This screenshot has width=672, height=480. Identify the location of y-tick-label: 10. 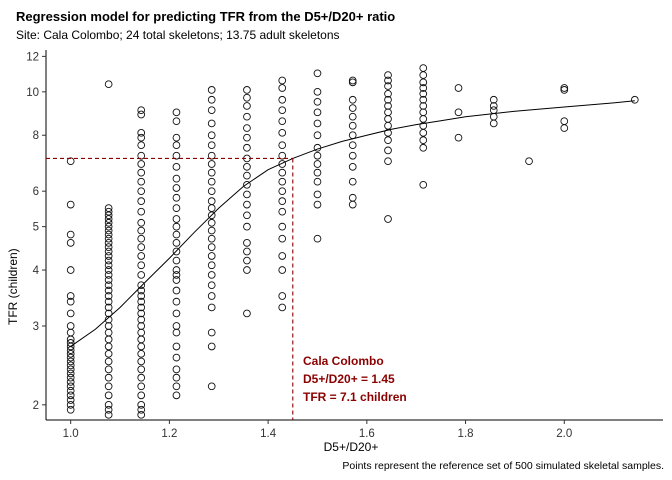
(32, 93).